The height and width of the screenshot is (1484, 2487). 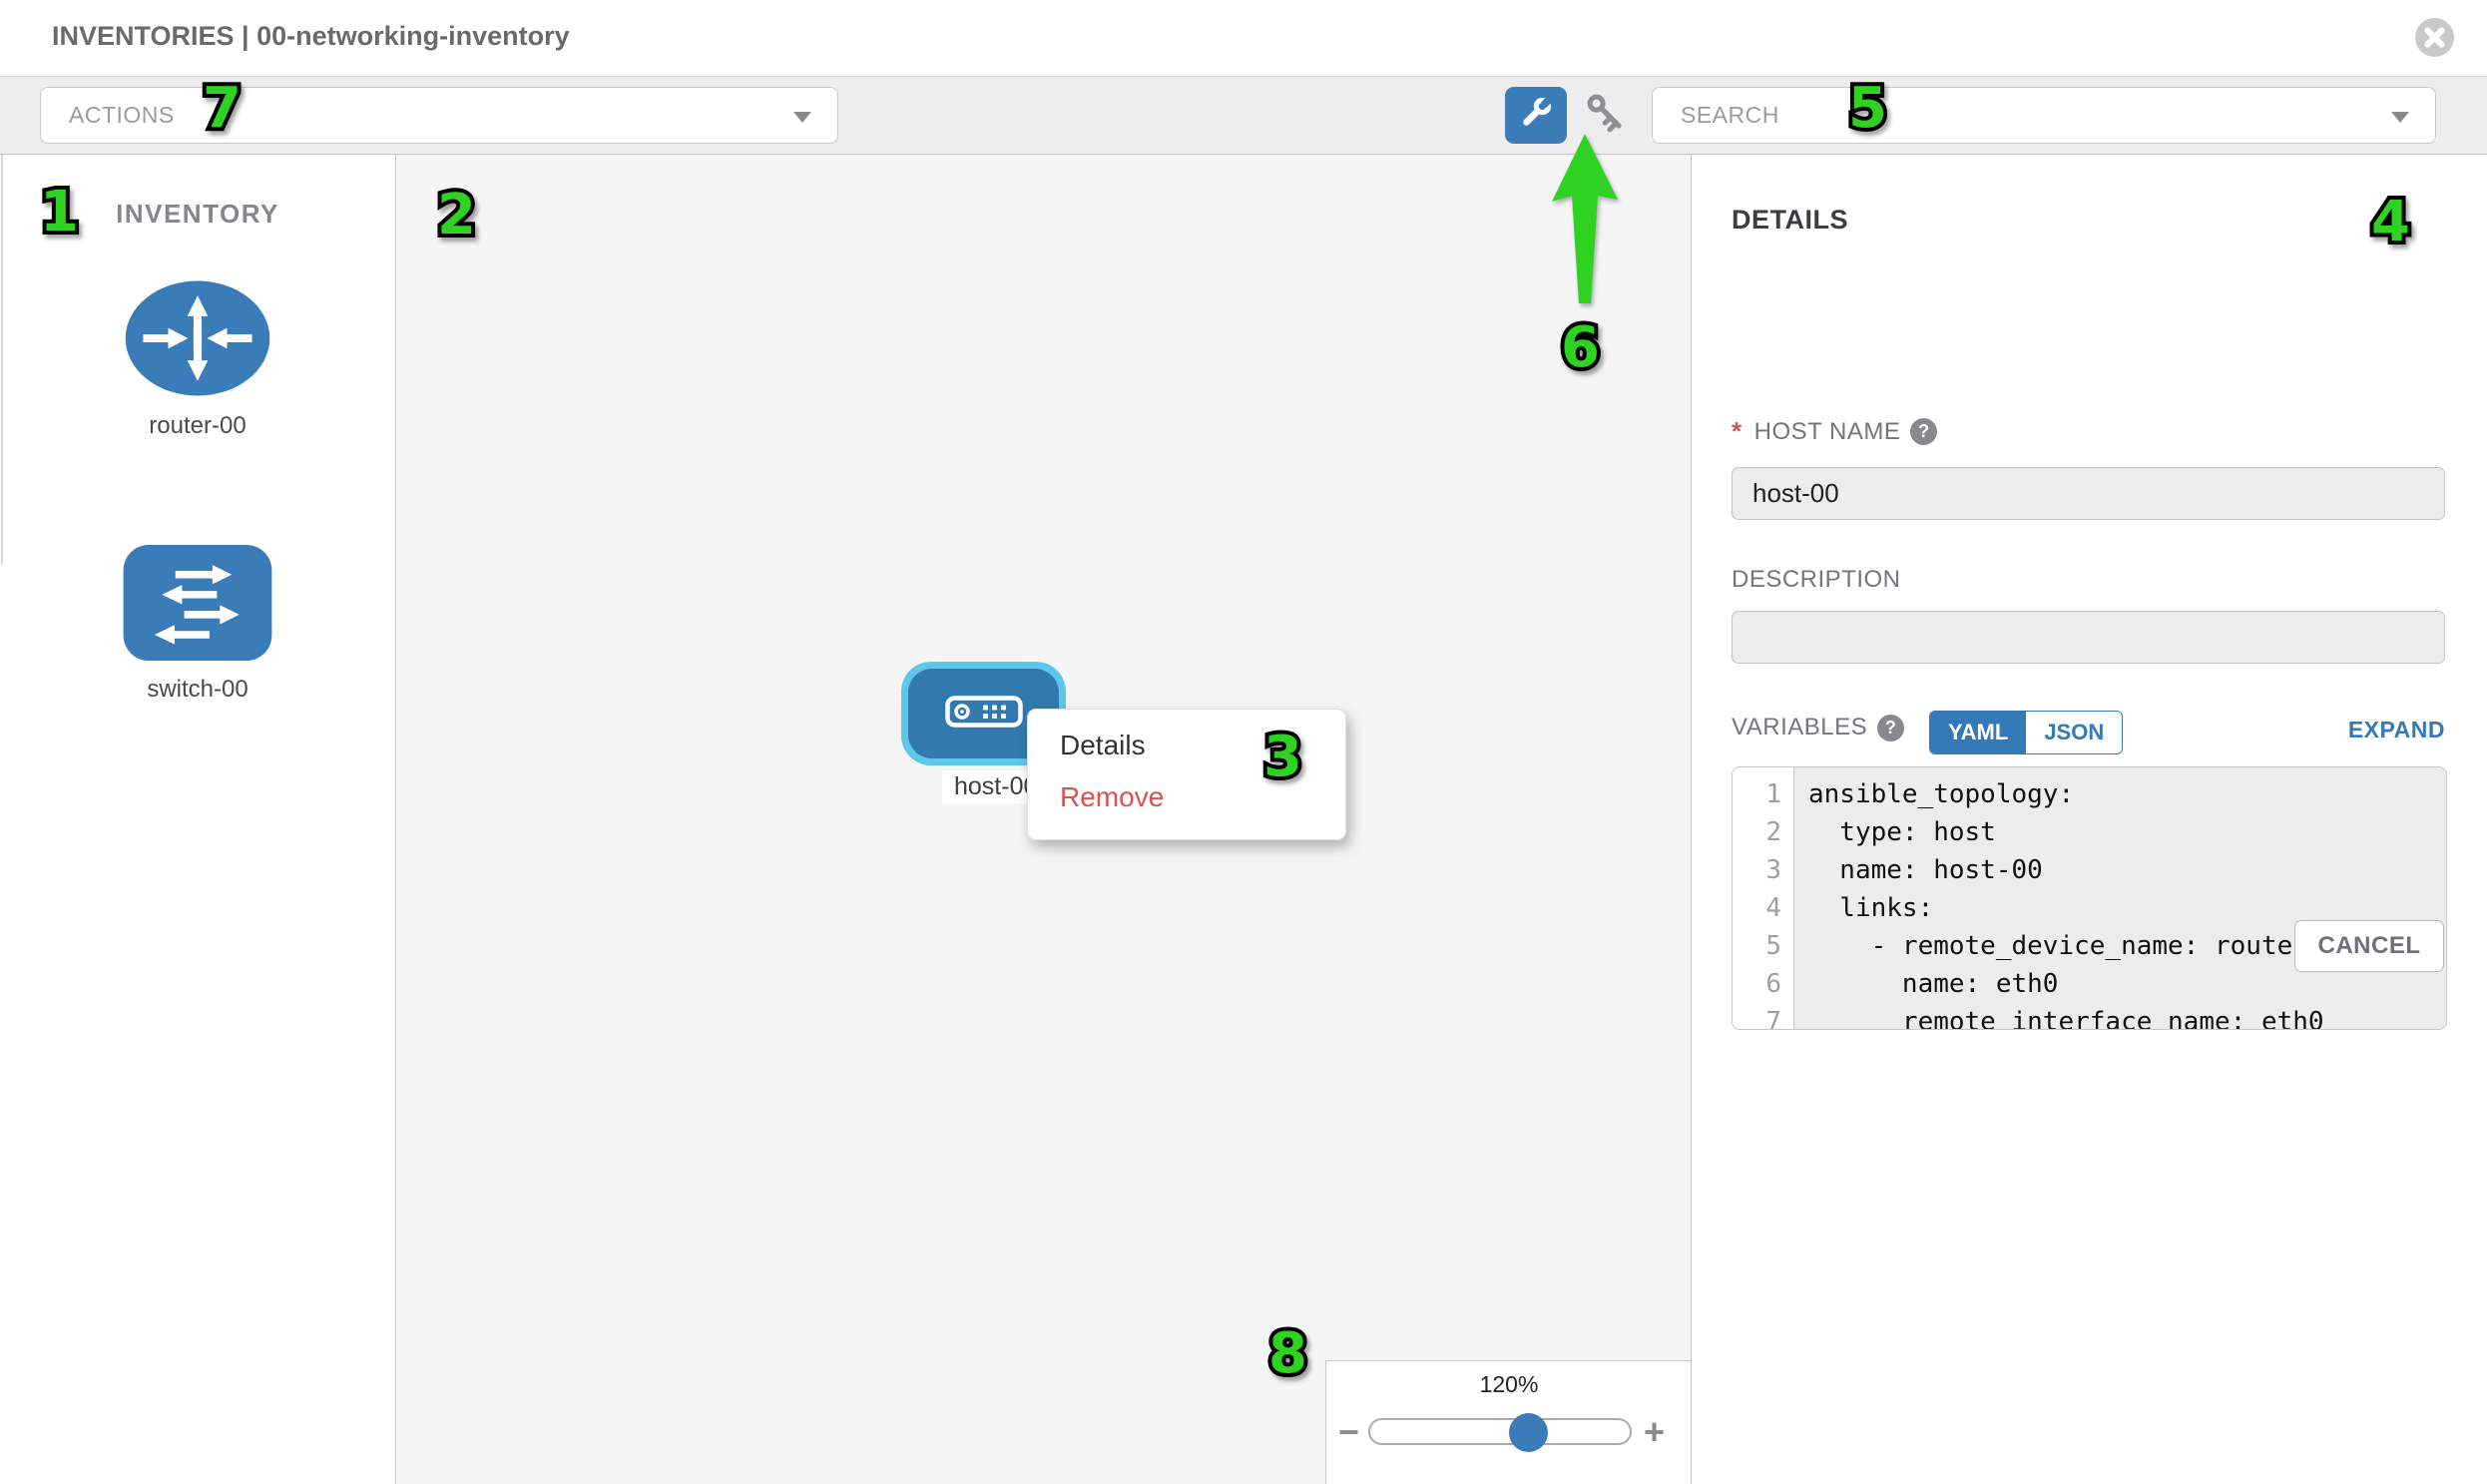 I want to click on line-number: 5, so click(x=1773, y=946).